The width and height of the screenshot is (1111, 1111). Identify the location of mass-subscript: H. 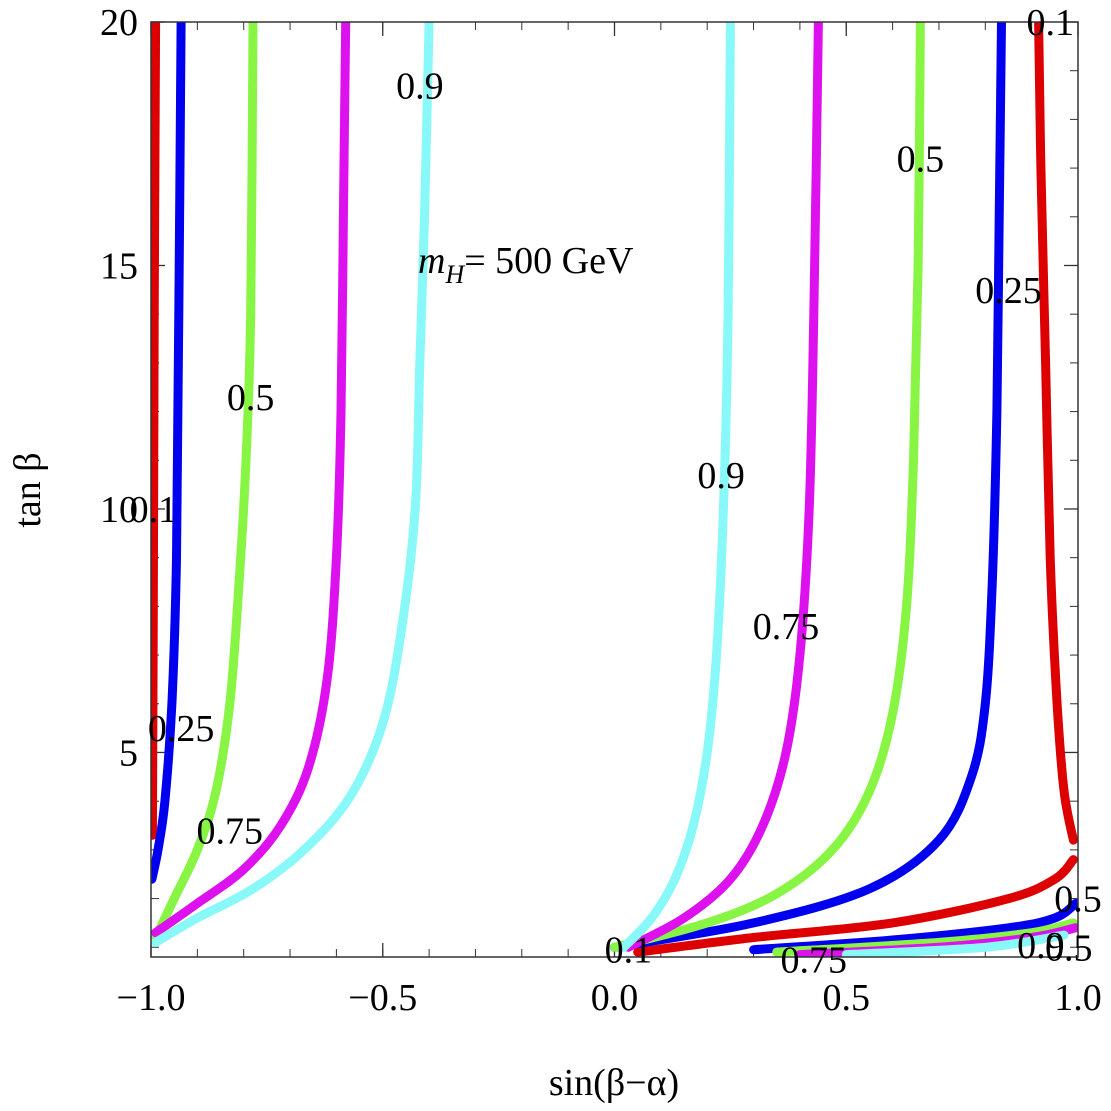
(454, 274).